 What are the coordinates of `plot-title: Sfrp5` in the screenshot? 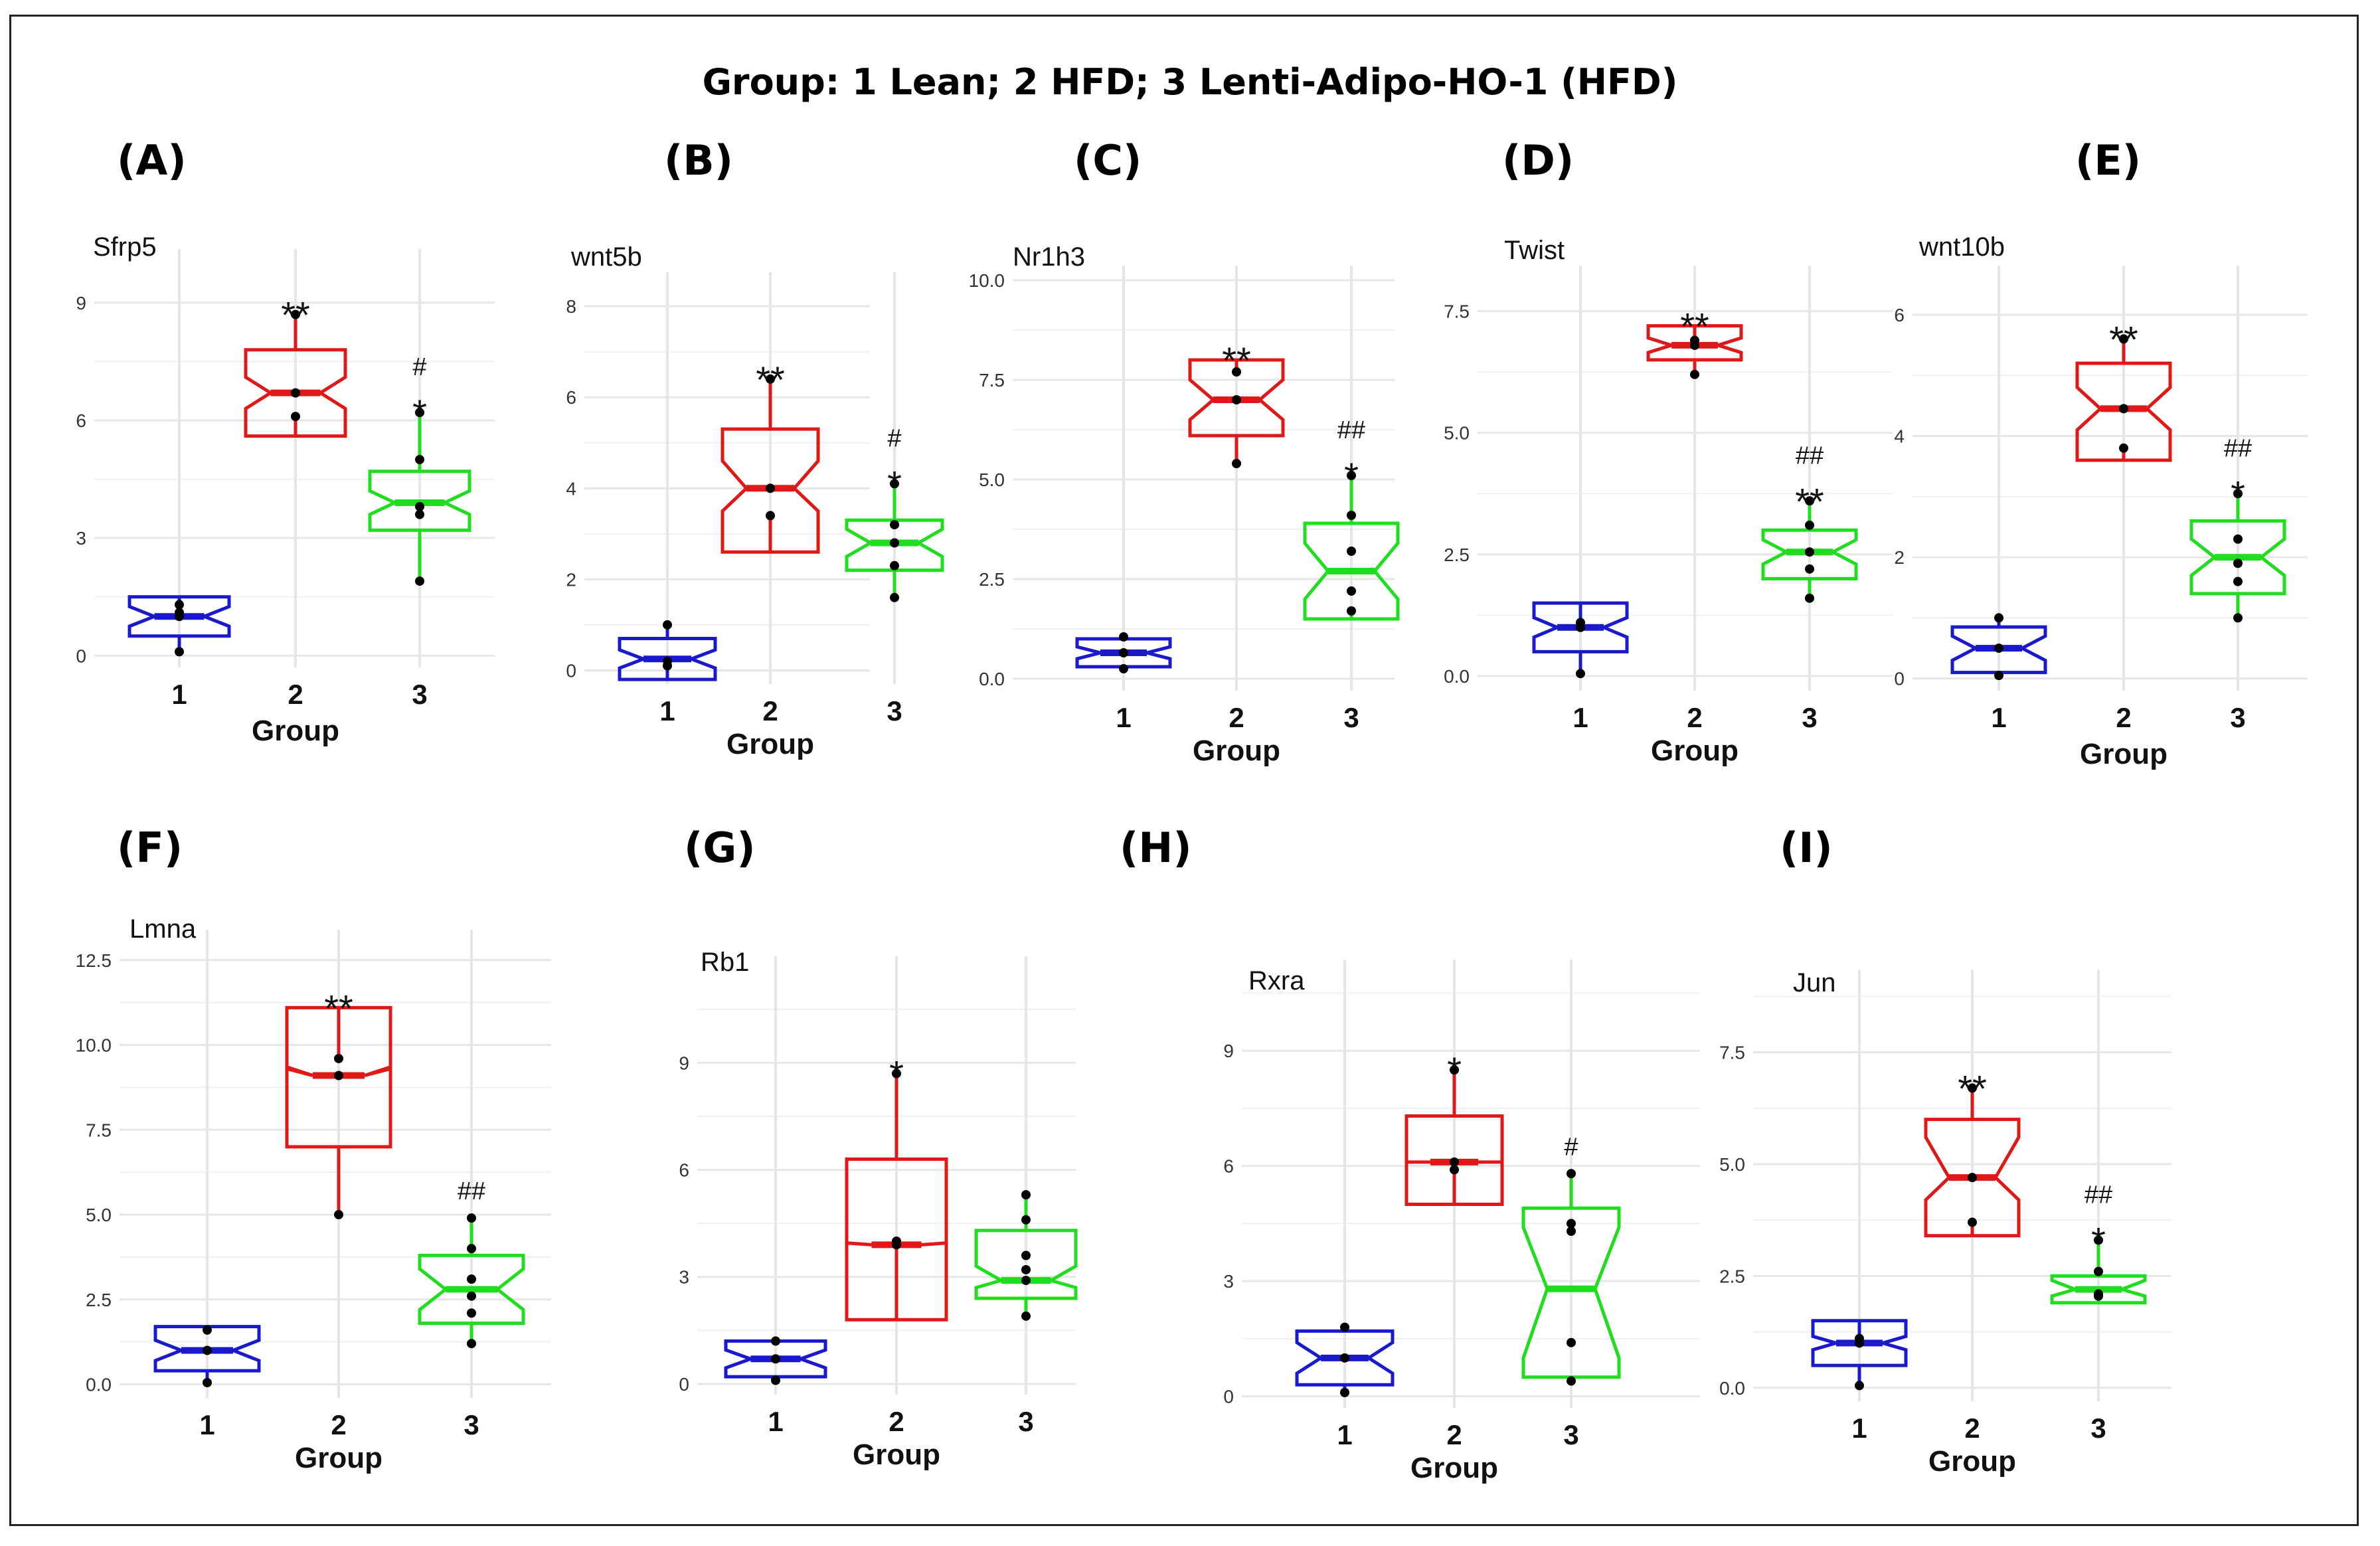 It's located at (125, 247).